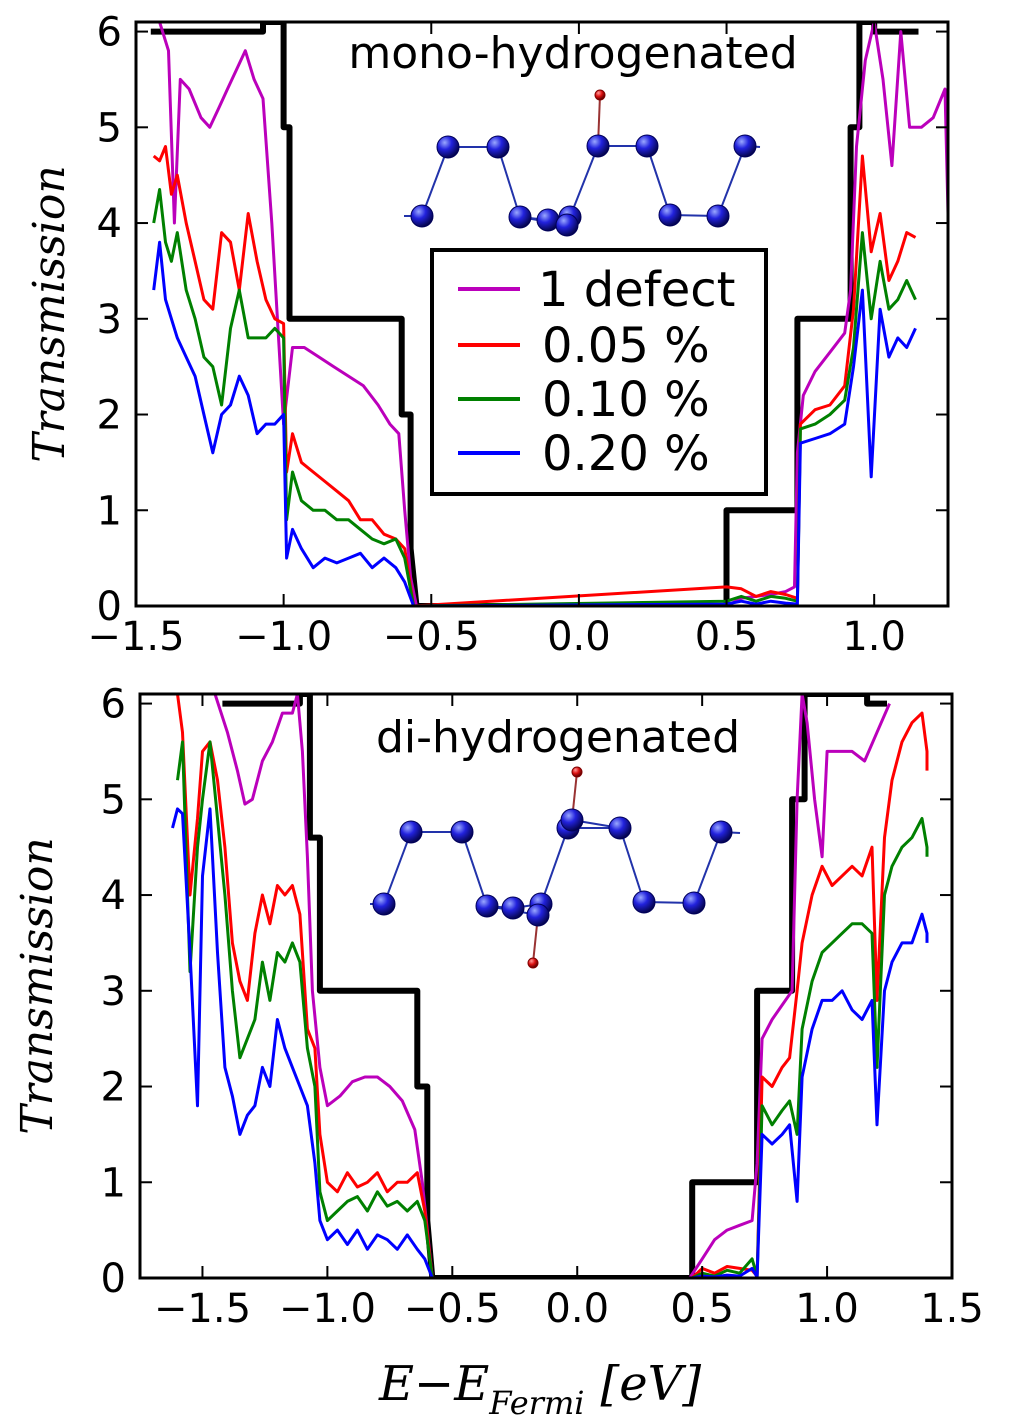  I want to click on legend-entry: 0.10 %, so click(626, 400).